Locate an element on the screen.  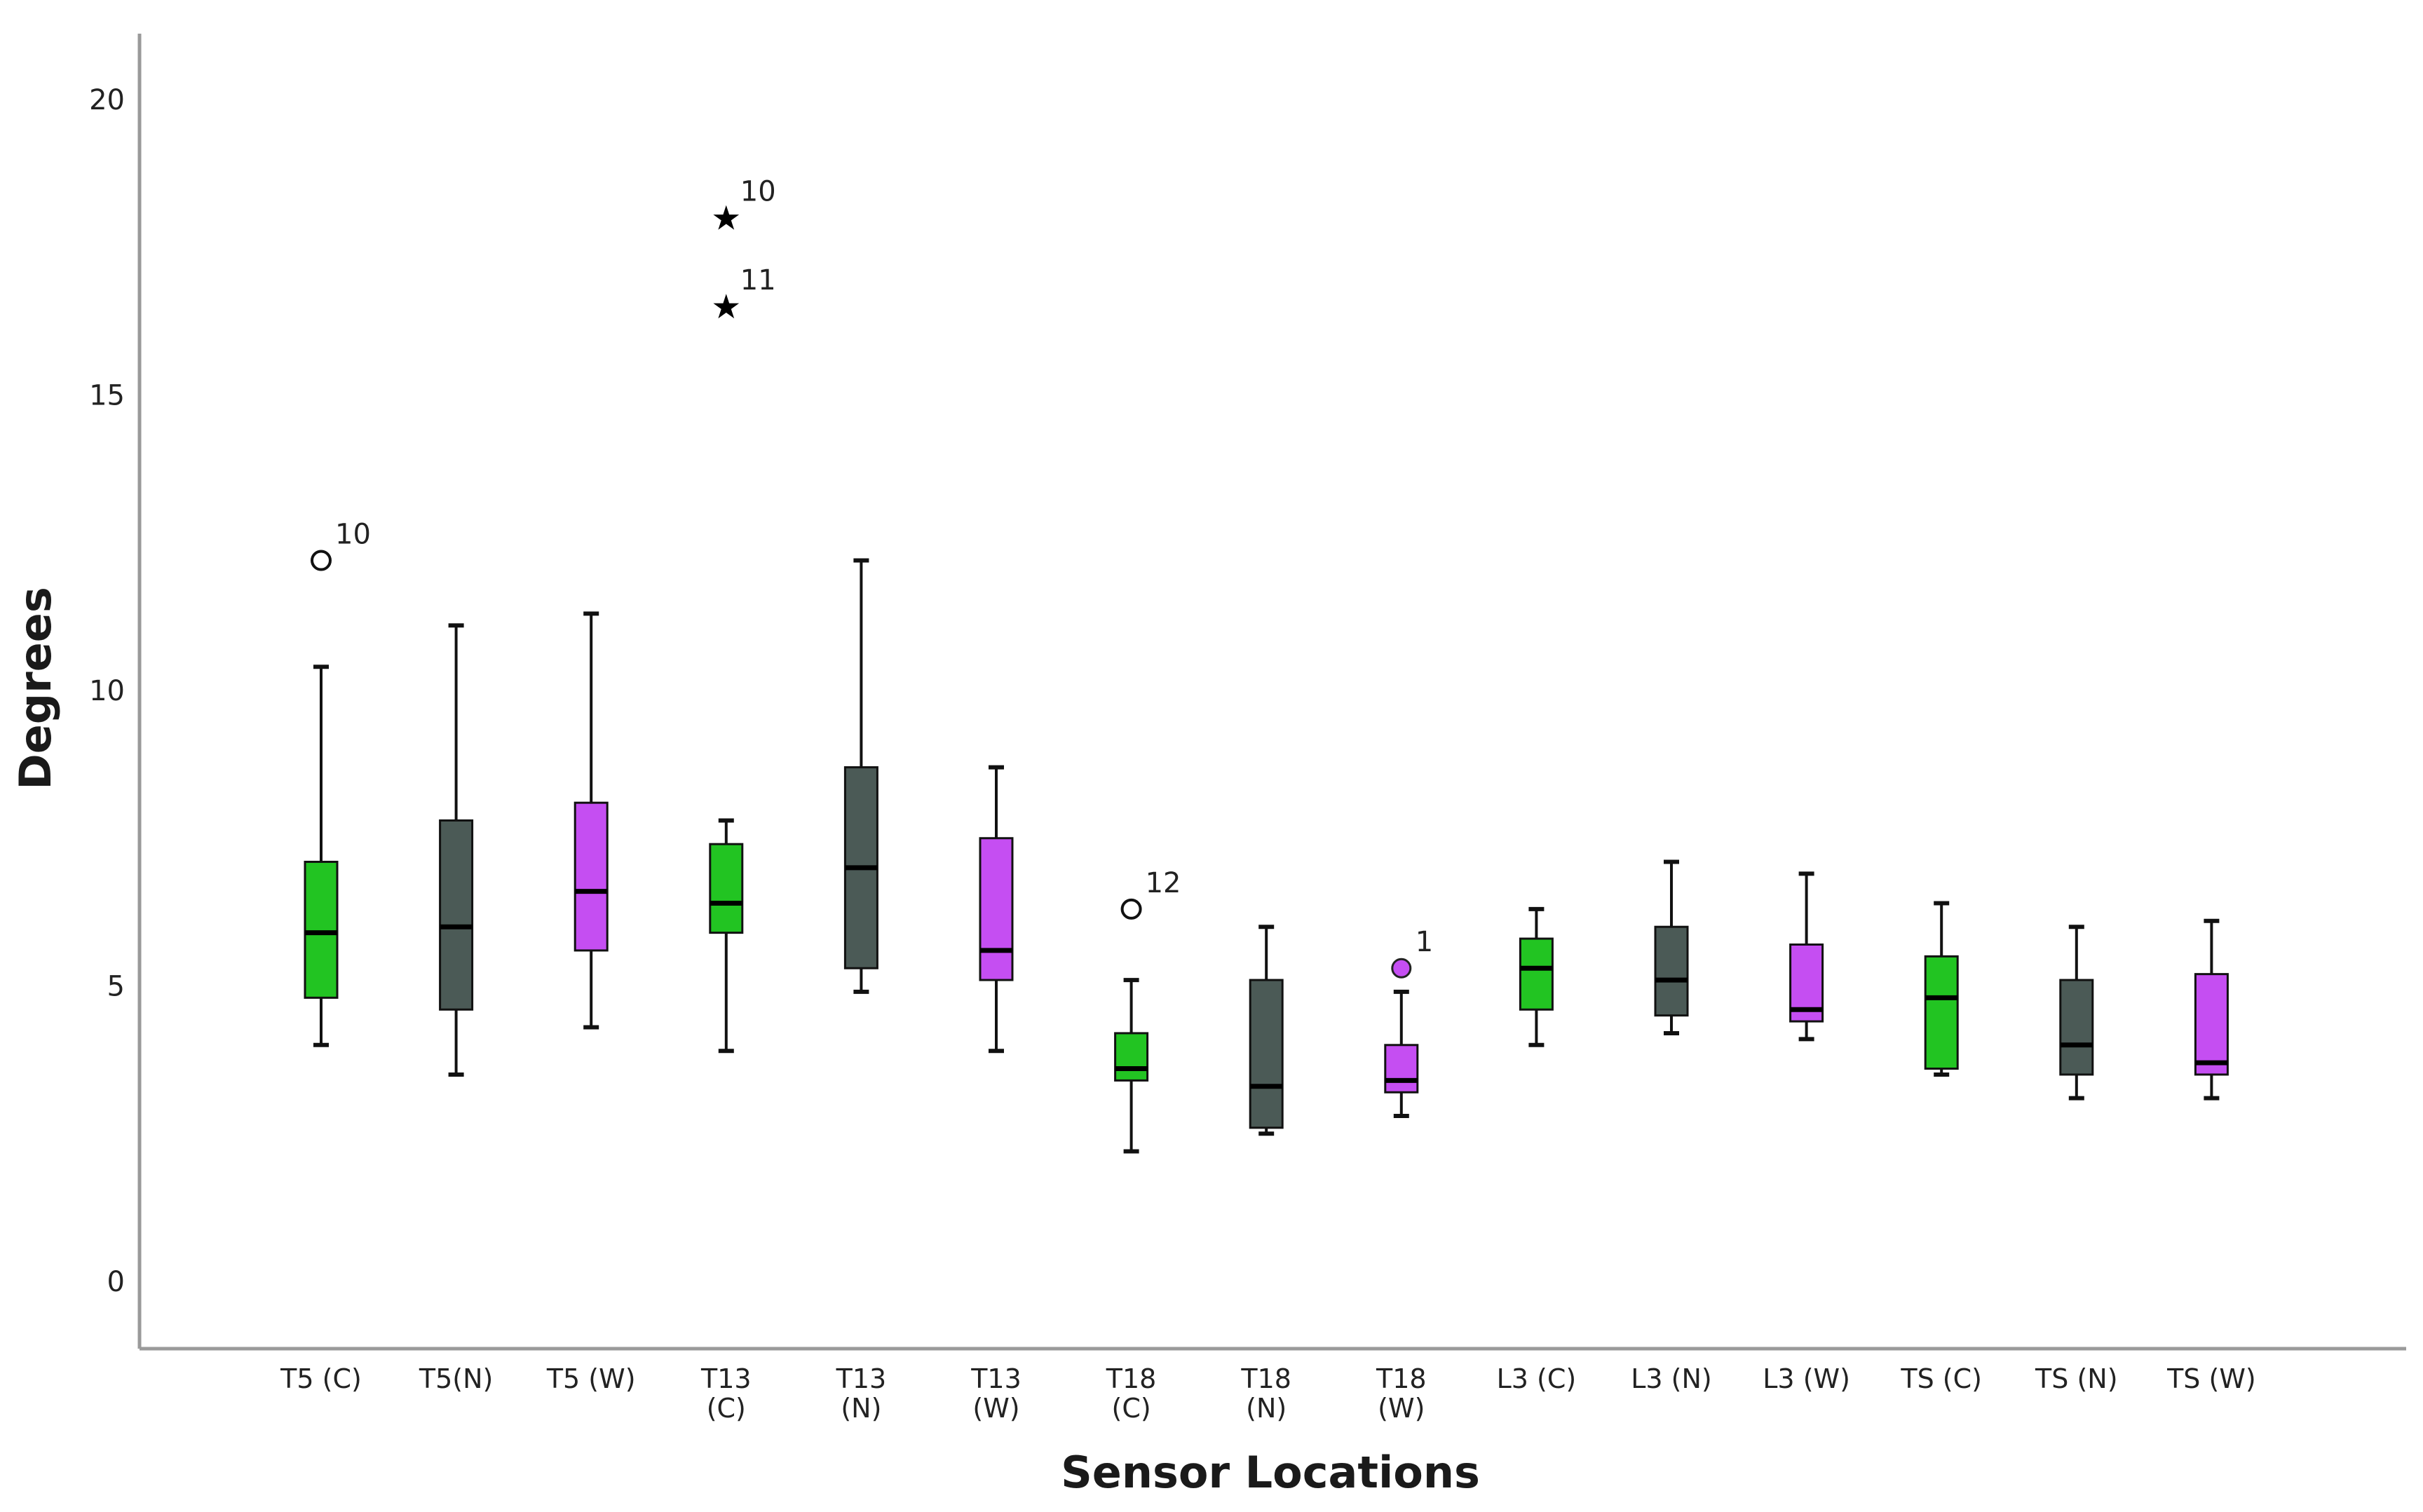
x-tick-label: T18 (N) is located at coordinates (1265, 1394).